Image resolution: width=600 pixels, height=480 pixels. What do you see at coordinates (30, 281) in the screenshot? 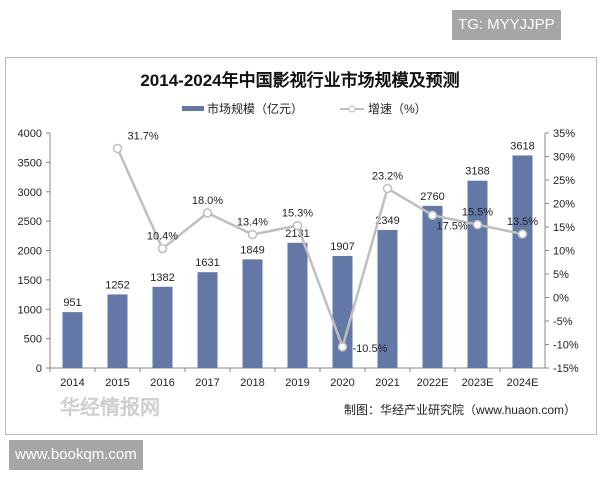
I see `left-tick-label: 1500` at bounding box center [30, 281].